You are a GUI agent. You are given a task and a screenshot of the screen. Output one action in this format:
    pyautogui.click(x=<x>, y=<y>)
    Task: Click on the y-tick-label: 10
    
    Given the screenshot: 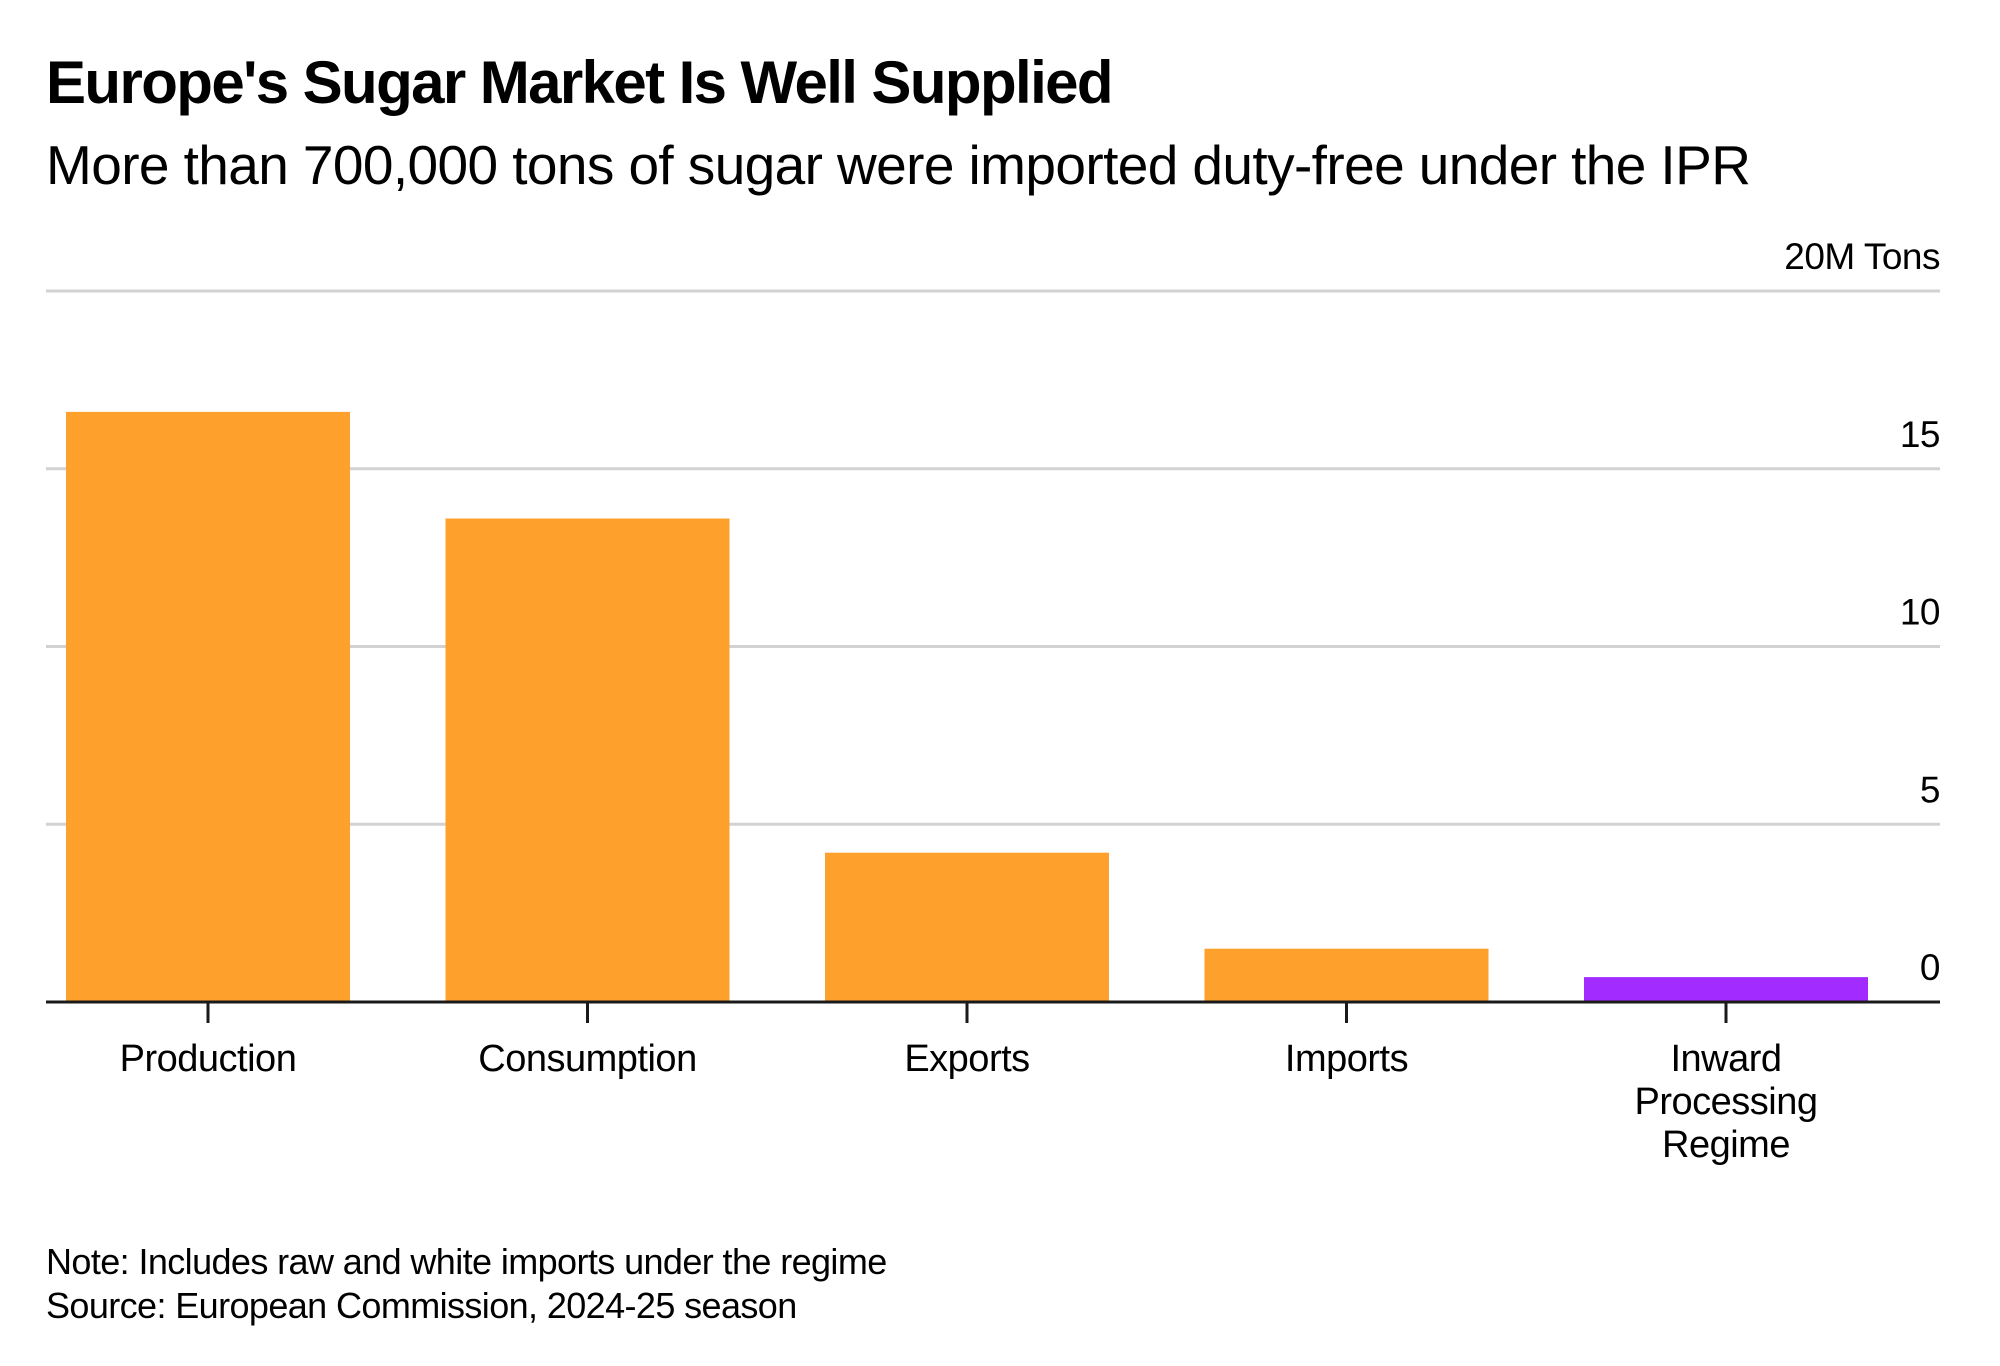 What is the action you would take?
    pyautogui.click(x=1920, y=612)
    